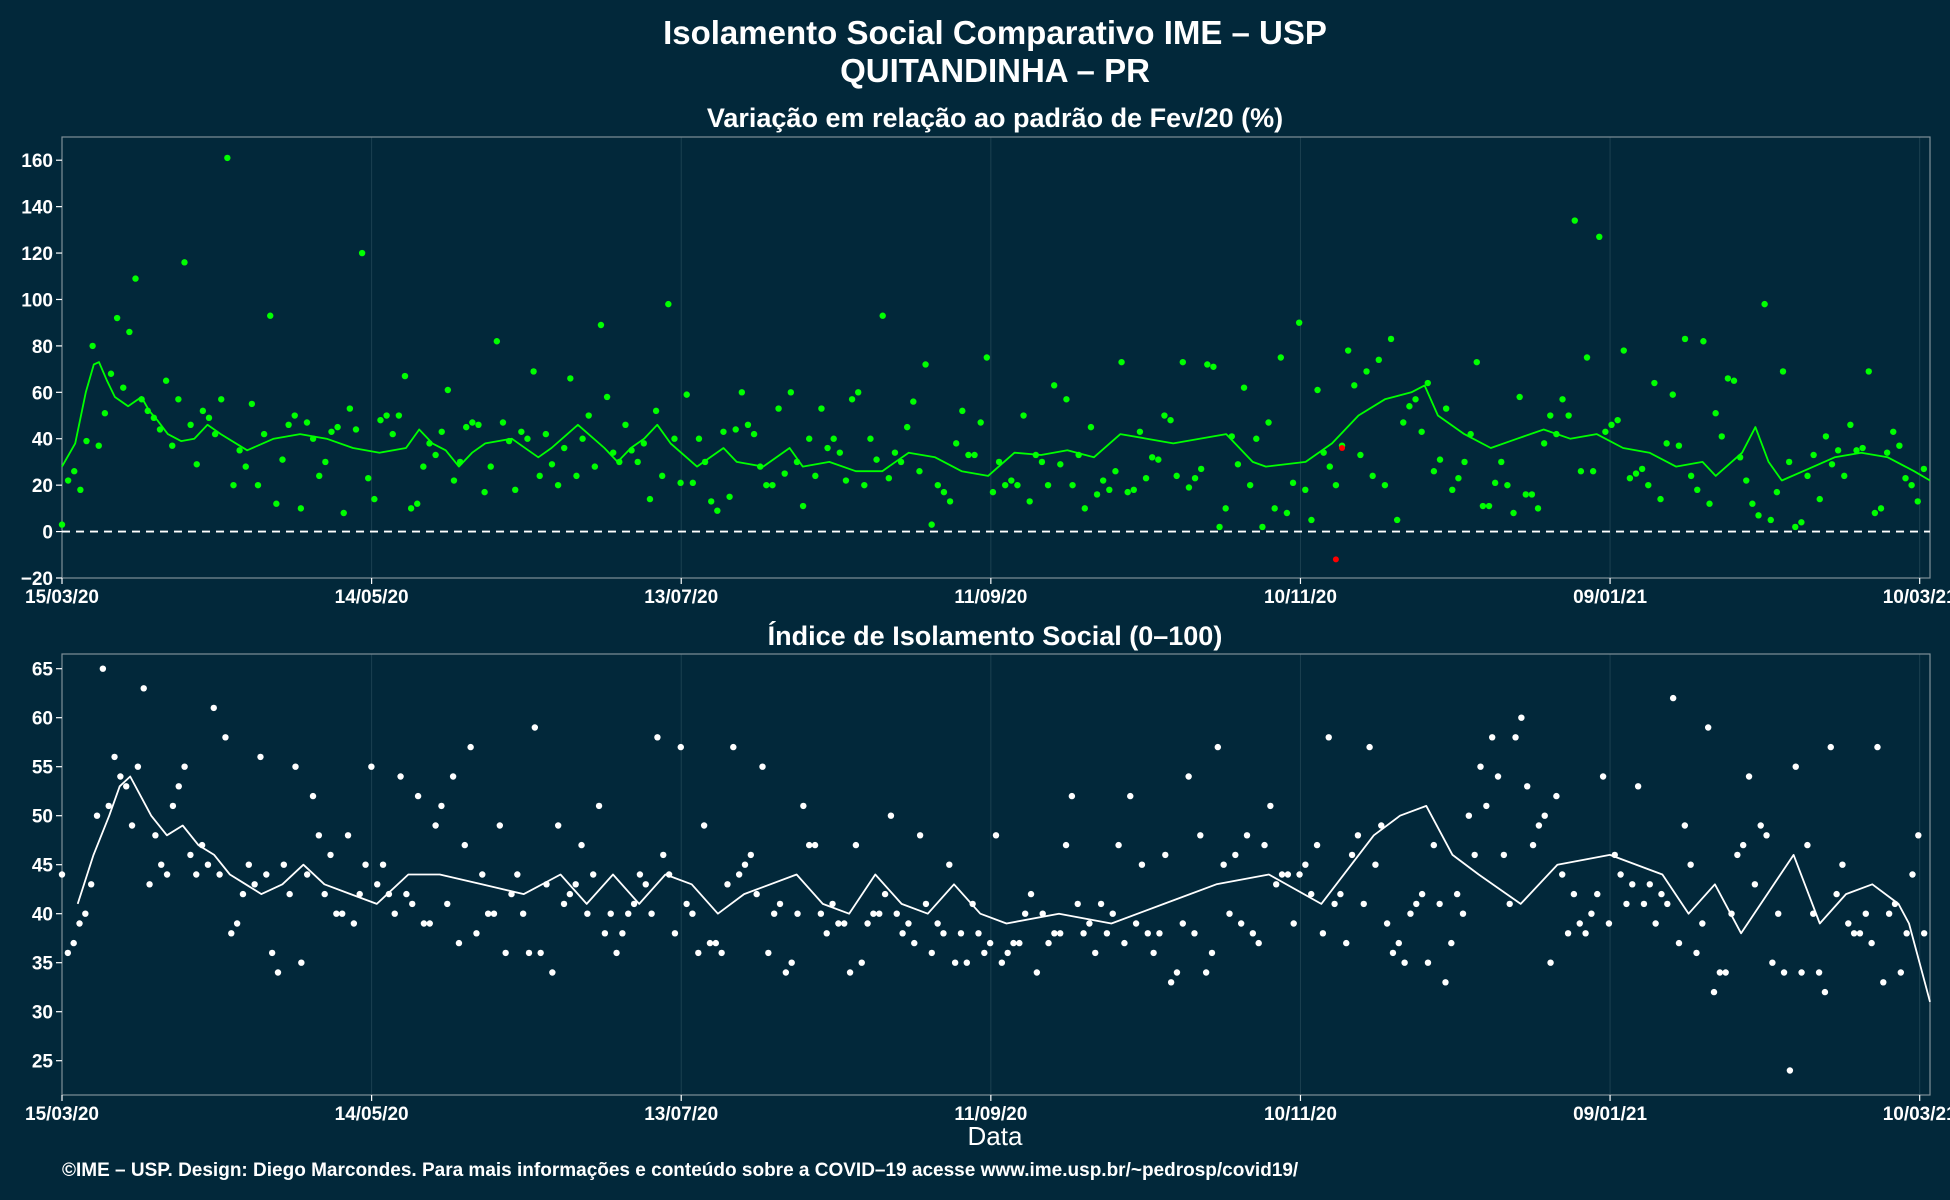  I want to click on panel2-xtick-label-3: 11/09/20, so click(990, 1114).